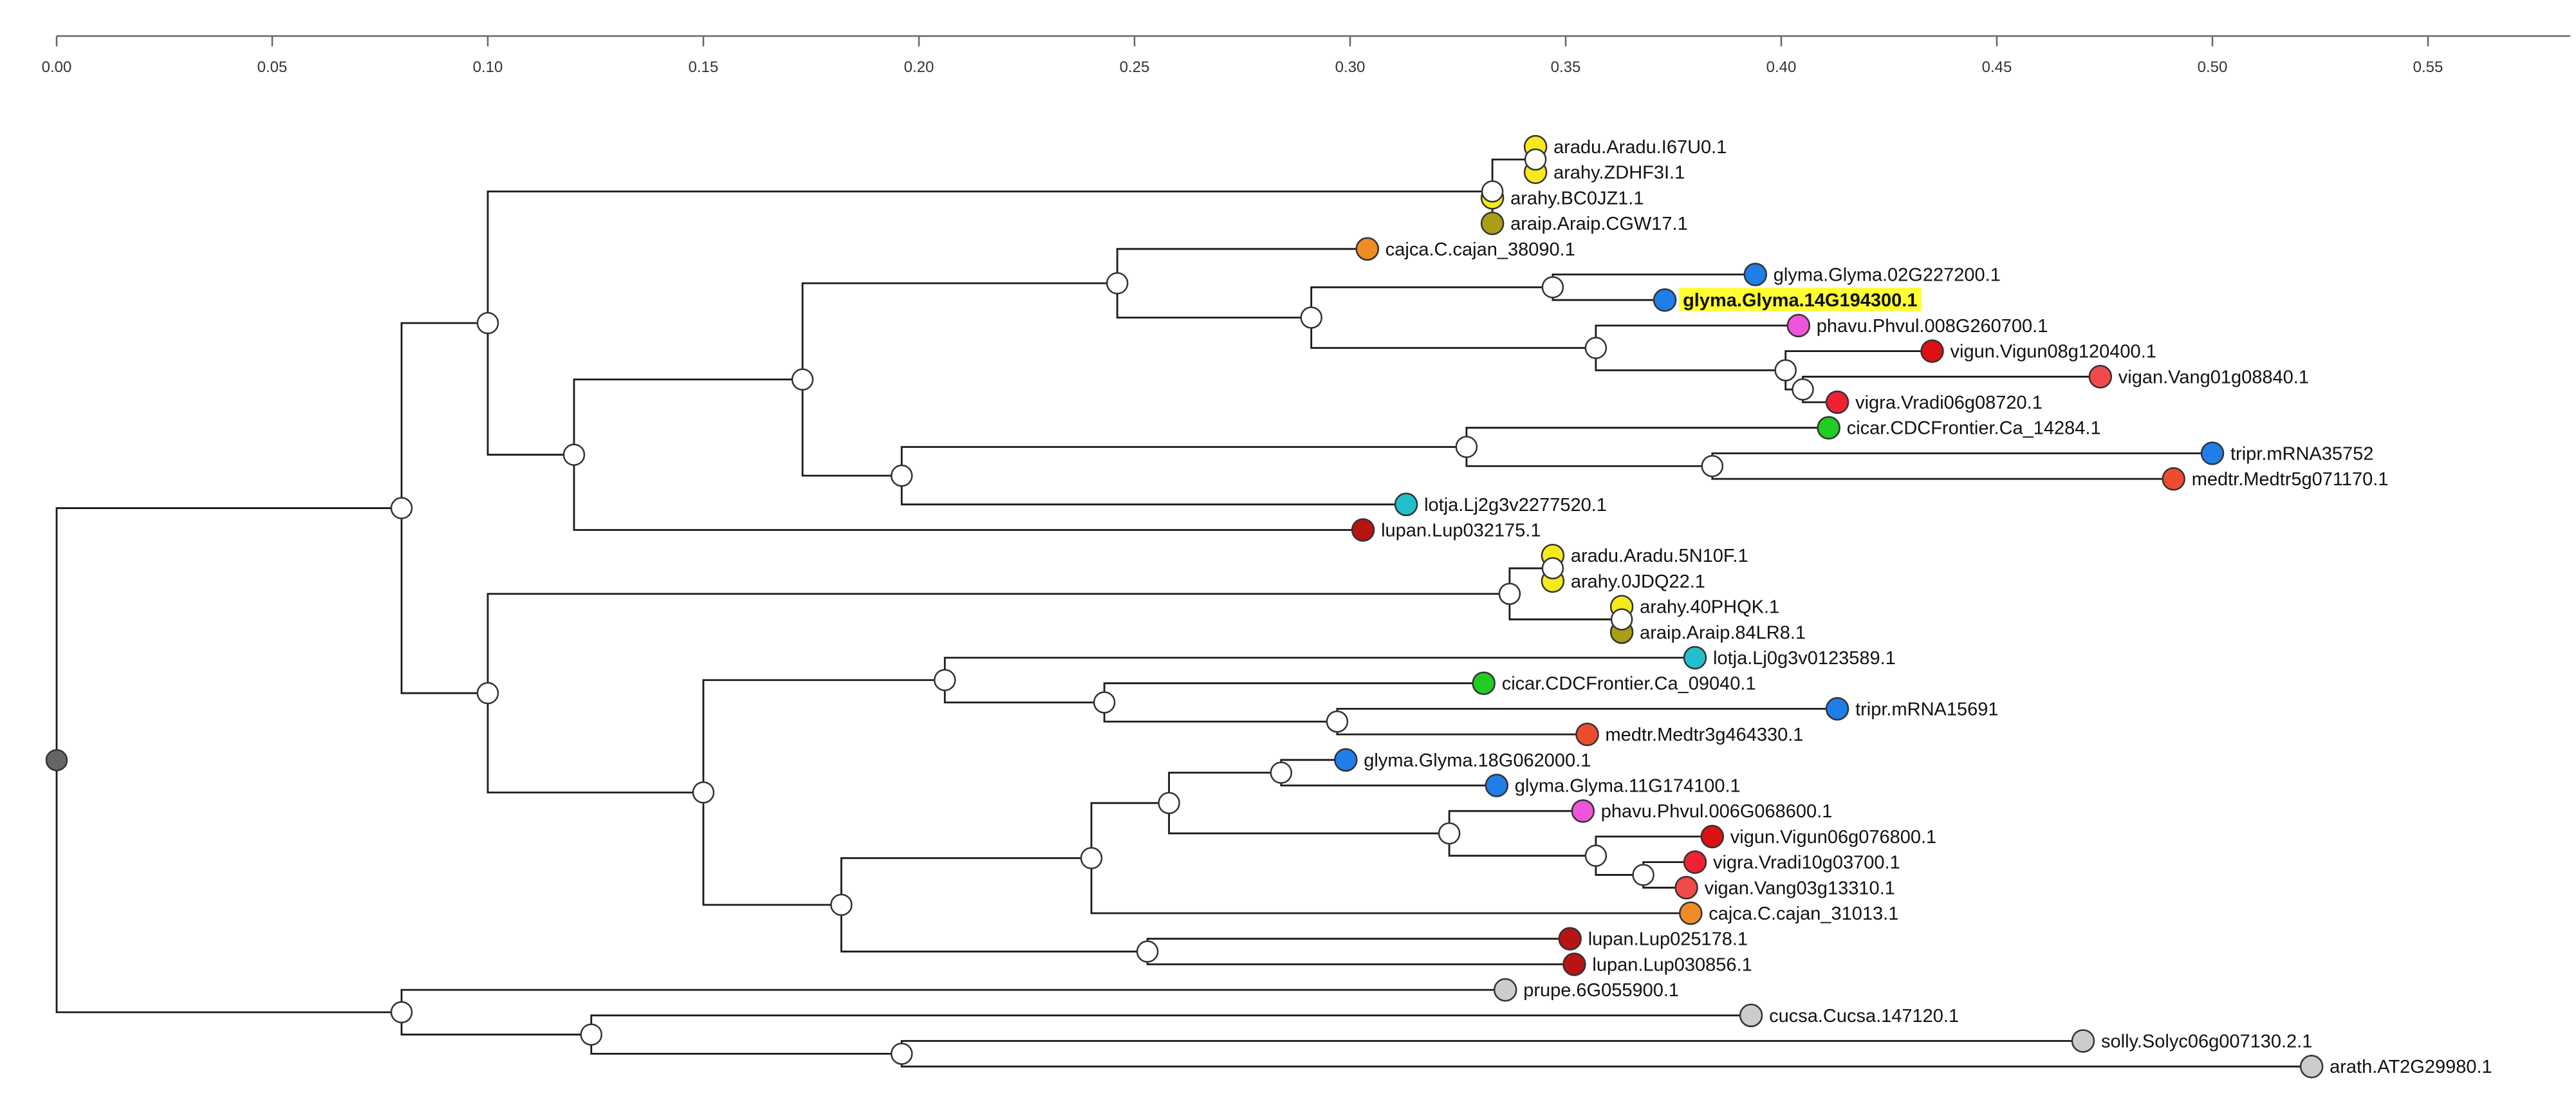 Image resolution: width=2576 pixels, height=1105 pixels. I want to click on leaf-label-aradu-aradu-5n10f-1: aradu.Aradu.5N10F.1, so click(1659, 556).